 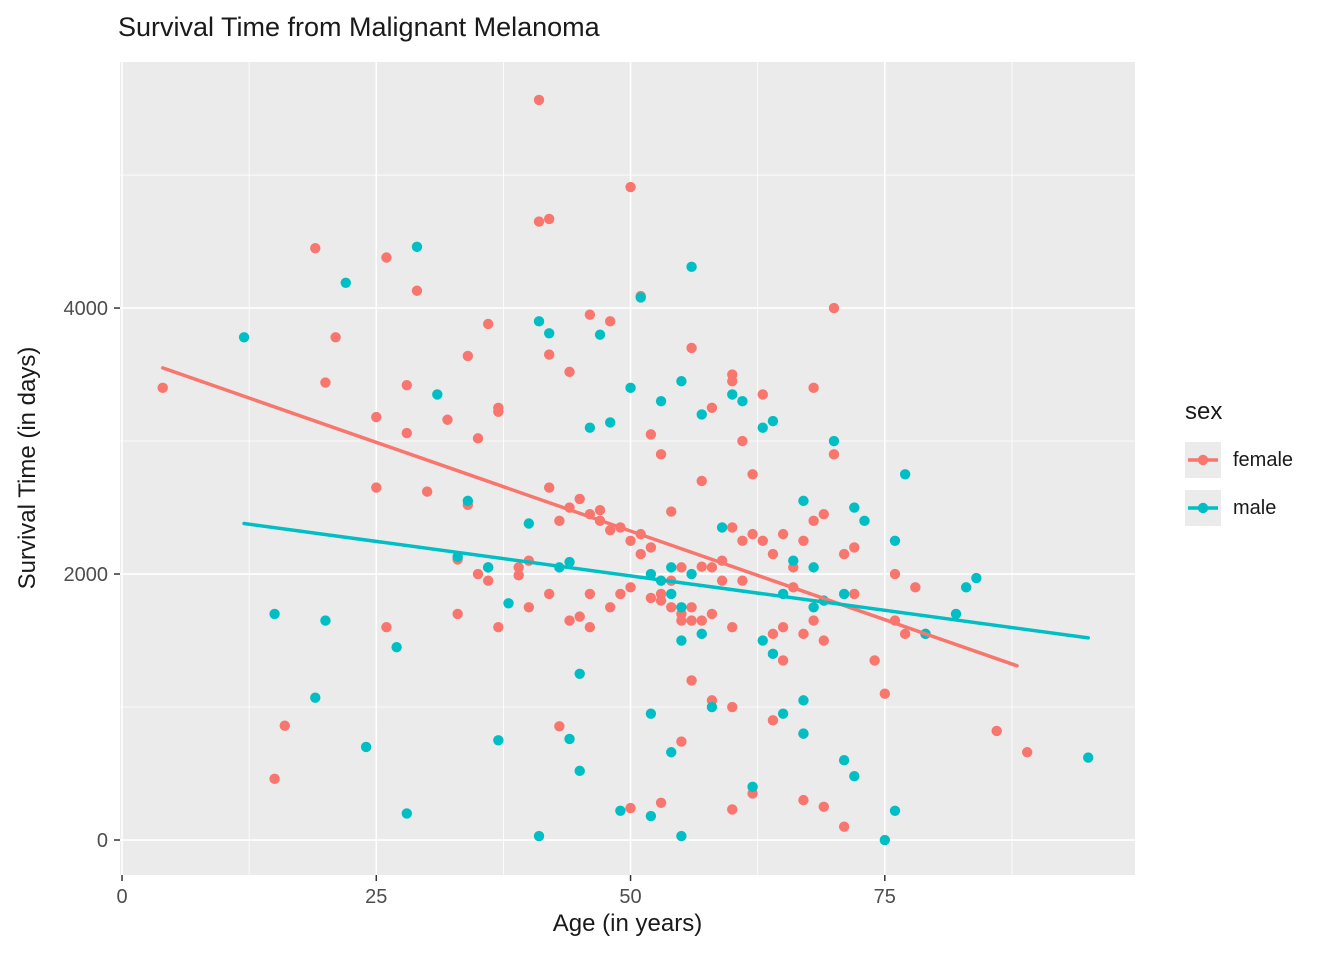 I want to click on y-axis-title: Survival Time (in days), so click(x=27, y=468).